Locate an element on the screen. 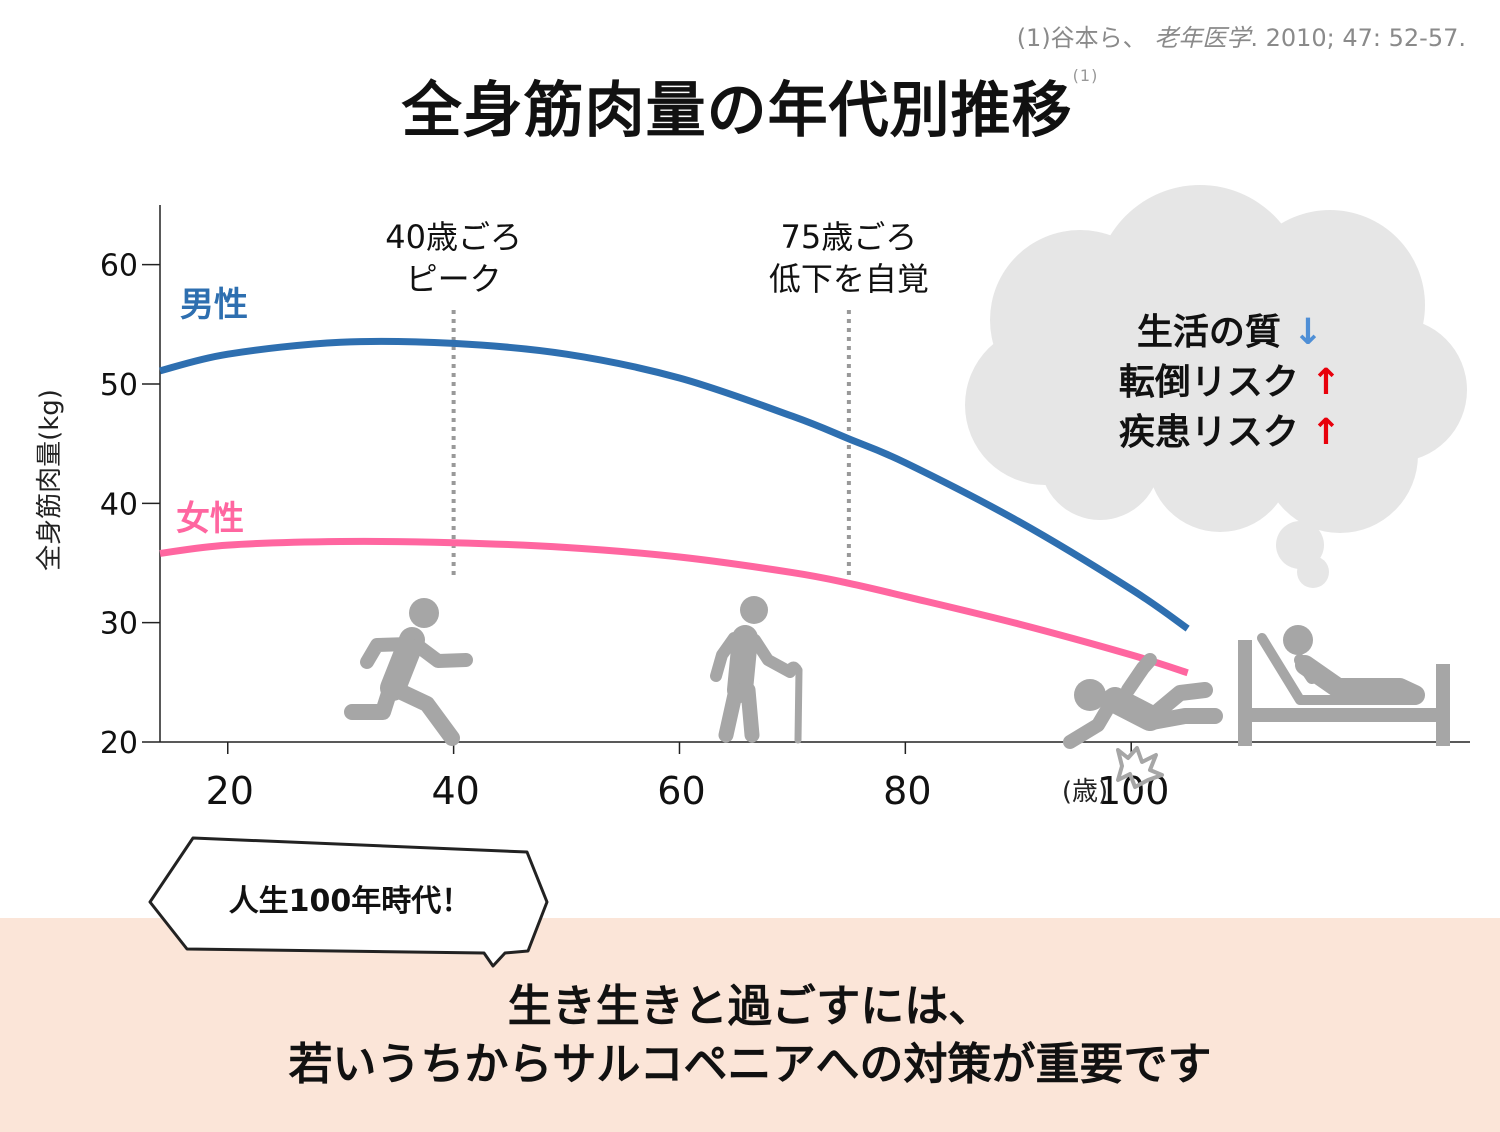  citation-details: . 2010; 47: 52-57. is located at coordinates (1358, 38).